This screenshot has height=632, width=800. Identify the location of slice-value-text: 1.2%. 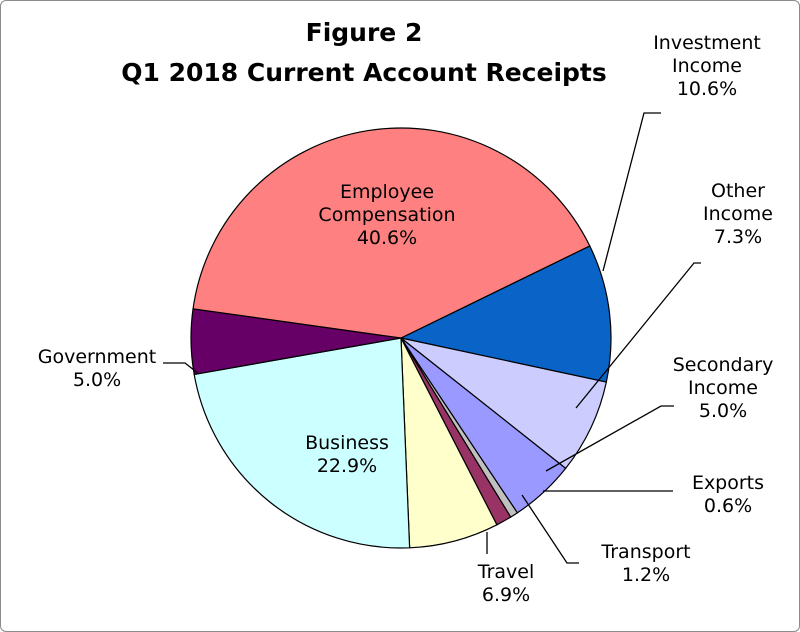
(646, 575).